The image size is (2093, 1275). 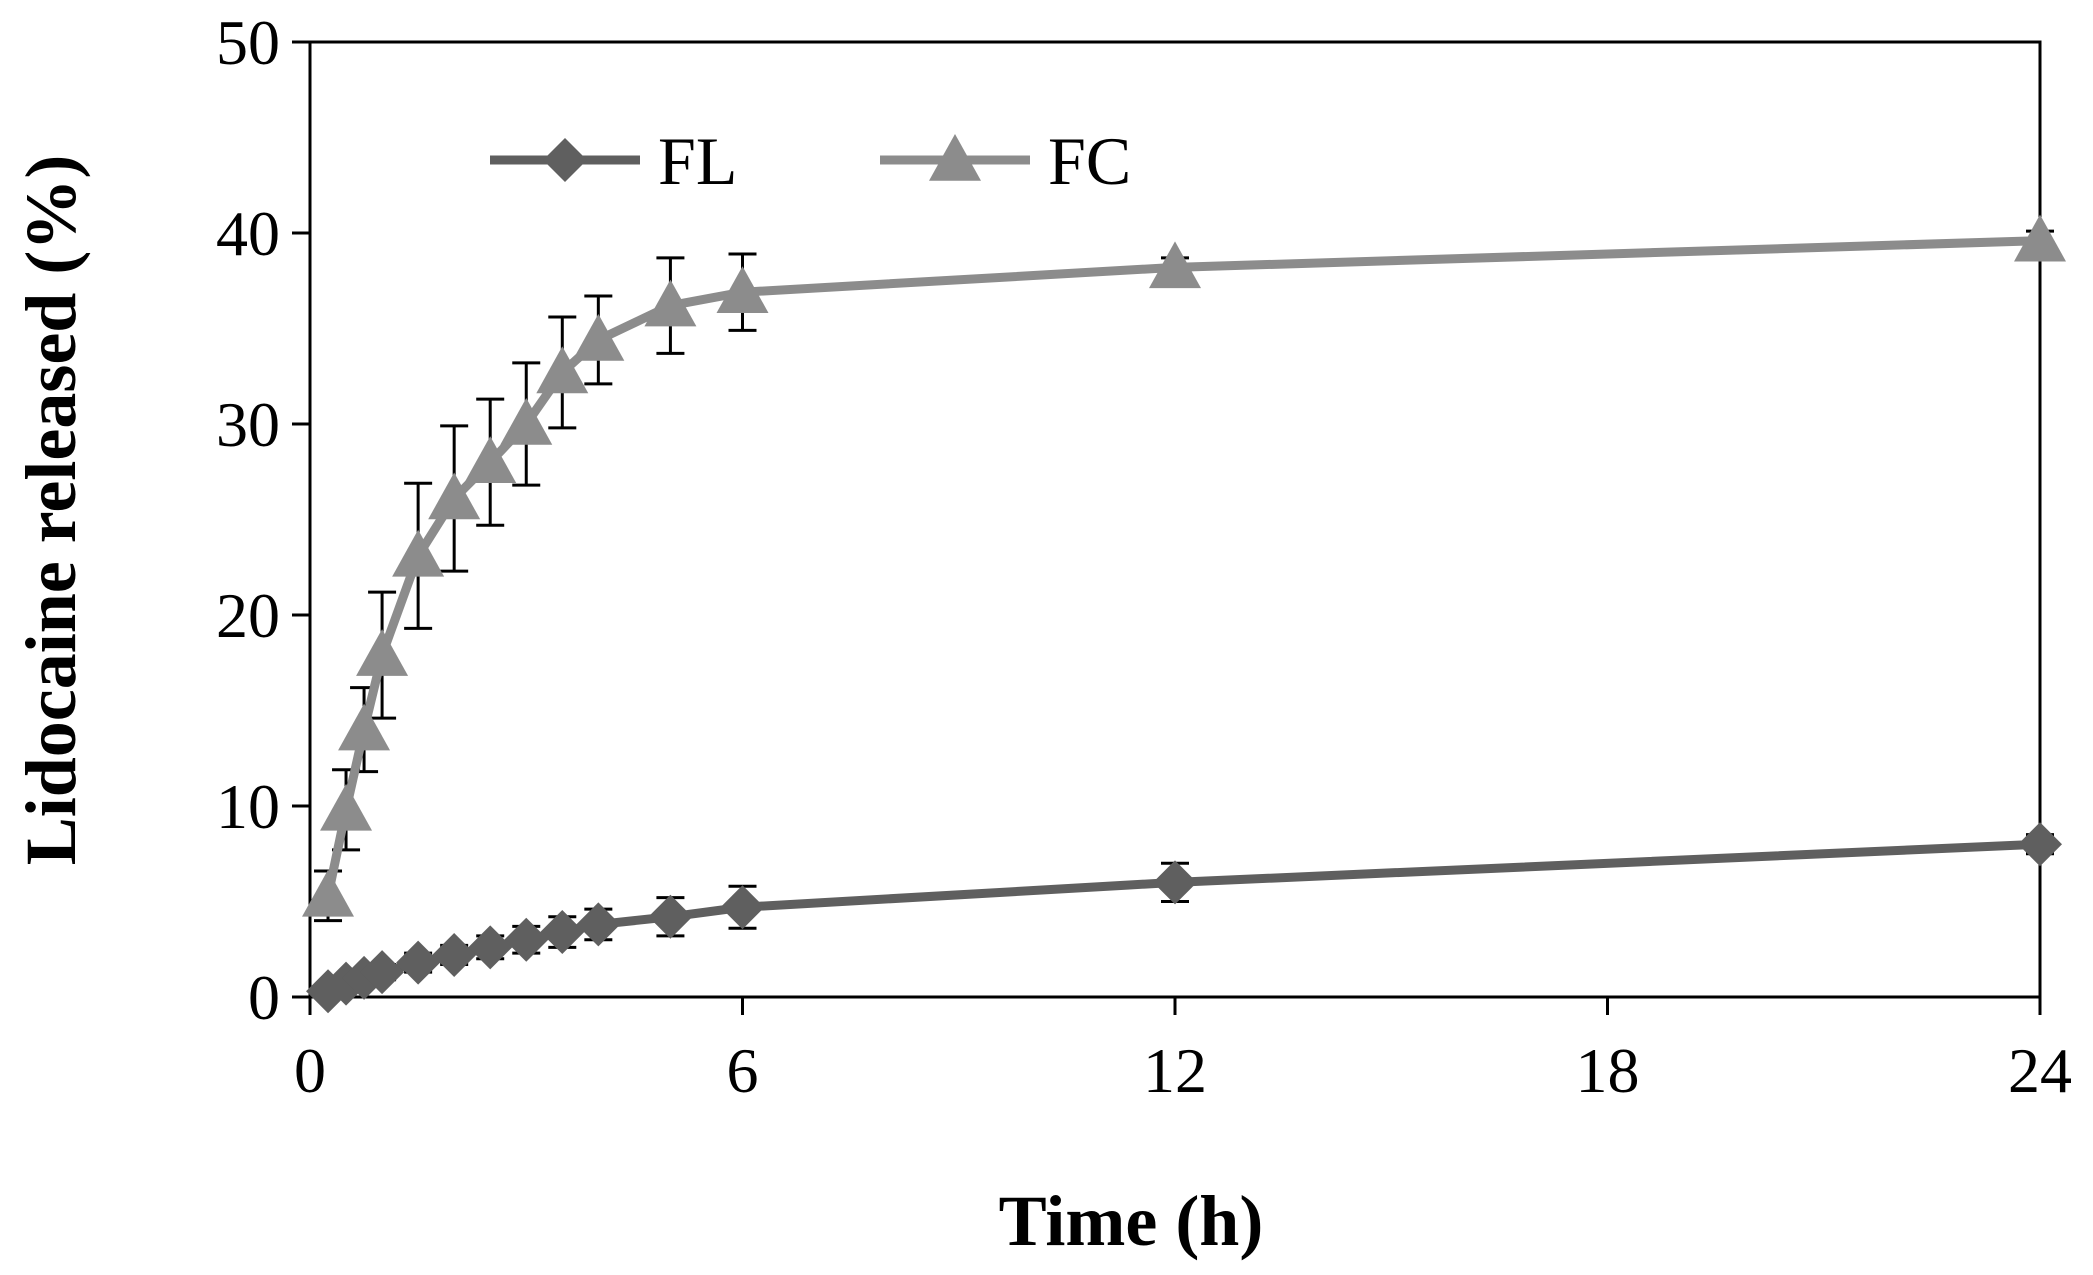 What do you see at coordinates (248, 424) in the screenshot?
I see `y-tick-label: 30` at bounding box center [248, 424].